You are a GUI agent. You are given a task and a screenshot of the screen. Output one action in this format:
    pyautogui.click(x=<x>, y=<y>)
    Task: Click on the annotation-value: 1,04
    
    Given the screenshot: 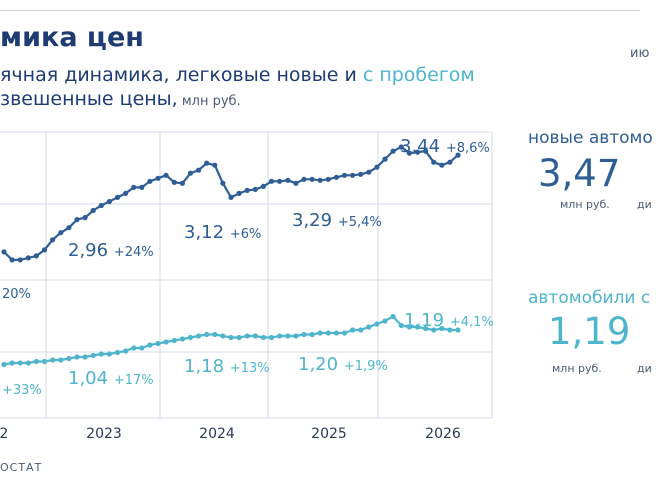 What is the action you would take?
    pyautogui.click(x=91, y=378)
    